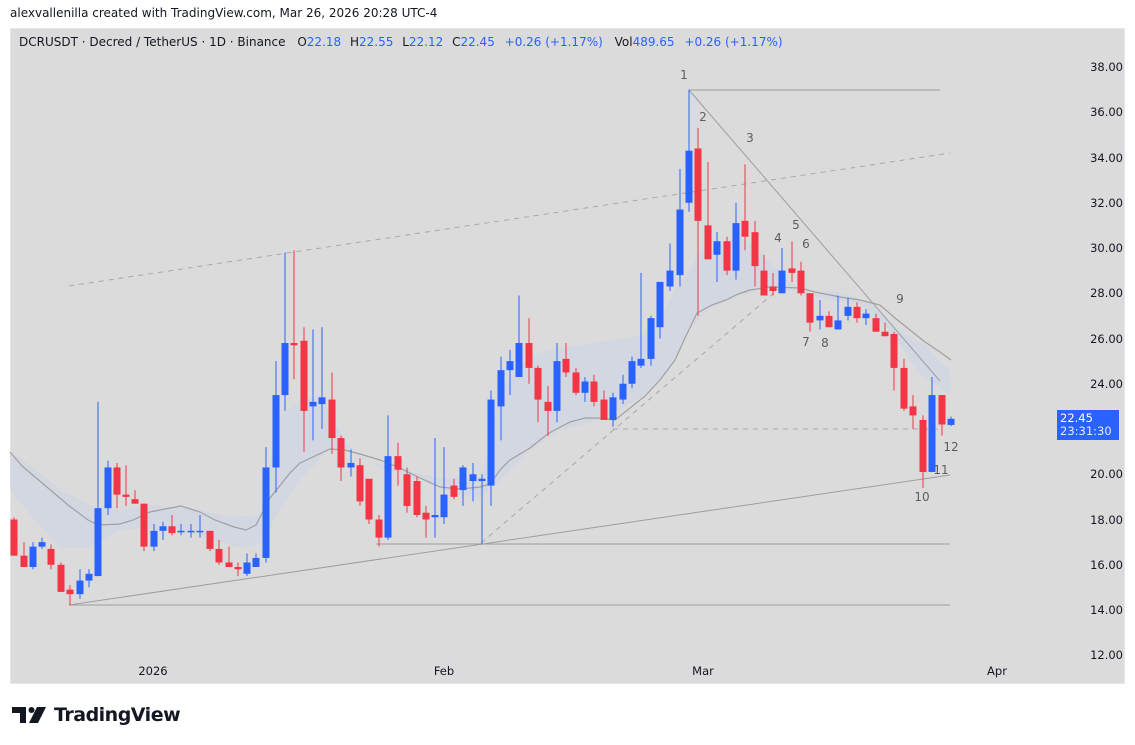  I want to click on price-tick-label: 32.00, so click(1106, 202).